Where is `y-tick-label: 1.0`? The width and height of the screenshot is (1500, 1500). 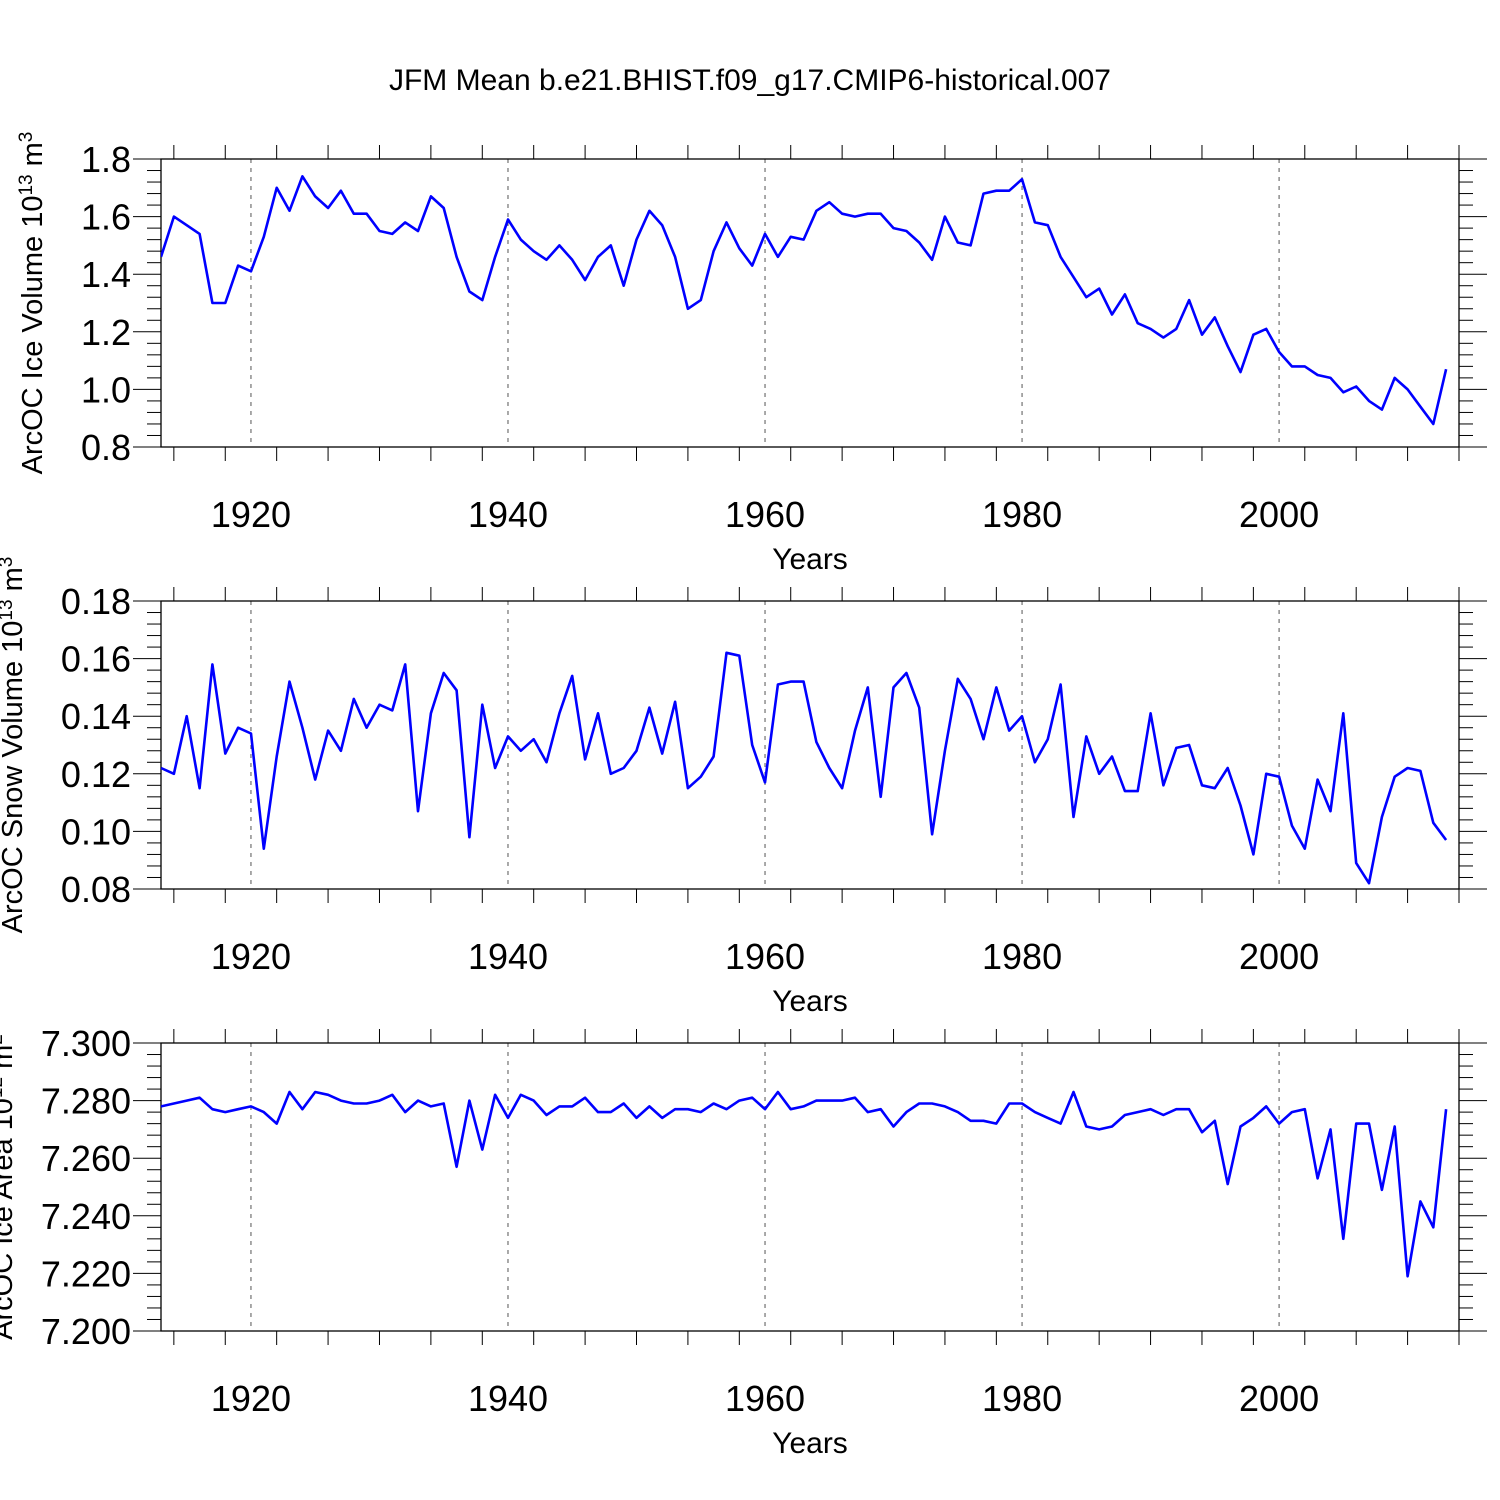 y-tick-label: 1.0 is located at coordinates (106, 389).